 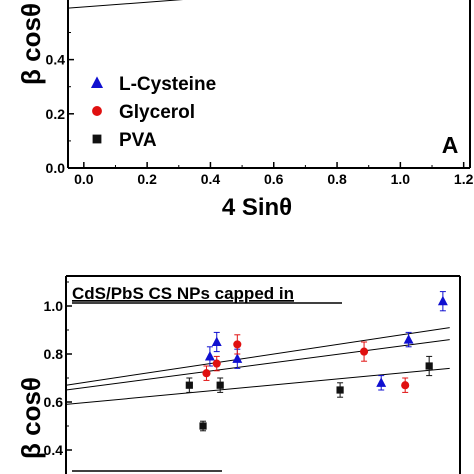 I want to click on panel-a-y-ticks: 0.0 0.2 0.4, so click(x=60, y=104).